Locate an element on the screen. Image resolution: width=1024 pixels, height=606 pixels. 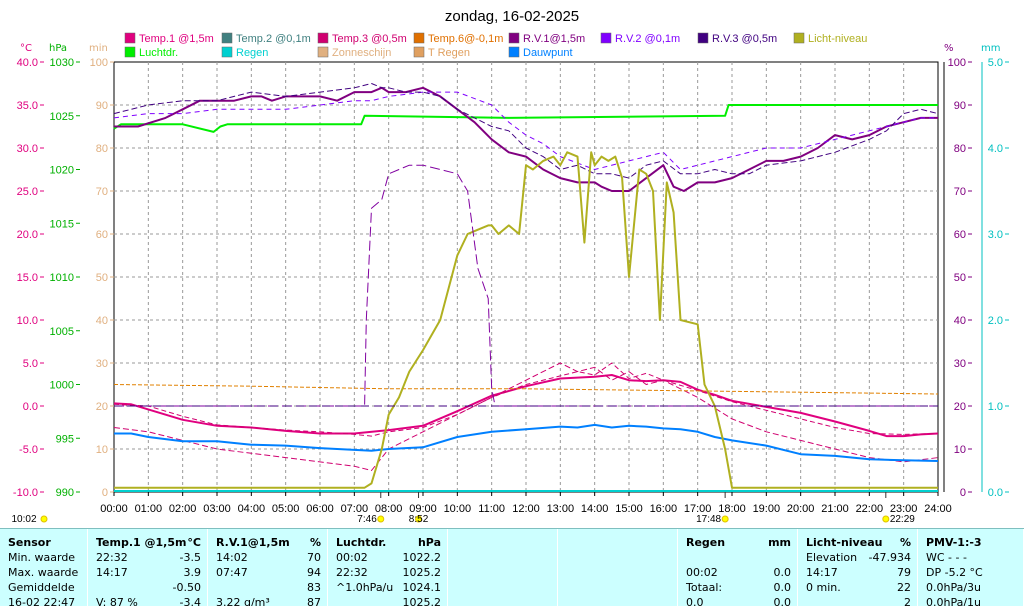
table-cell-label: V: 87 % is located at coordinates (117, 601).